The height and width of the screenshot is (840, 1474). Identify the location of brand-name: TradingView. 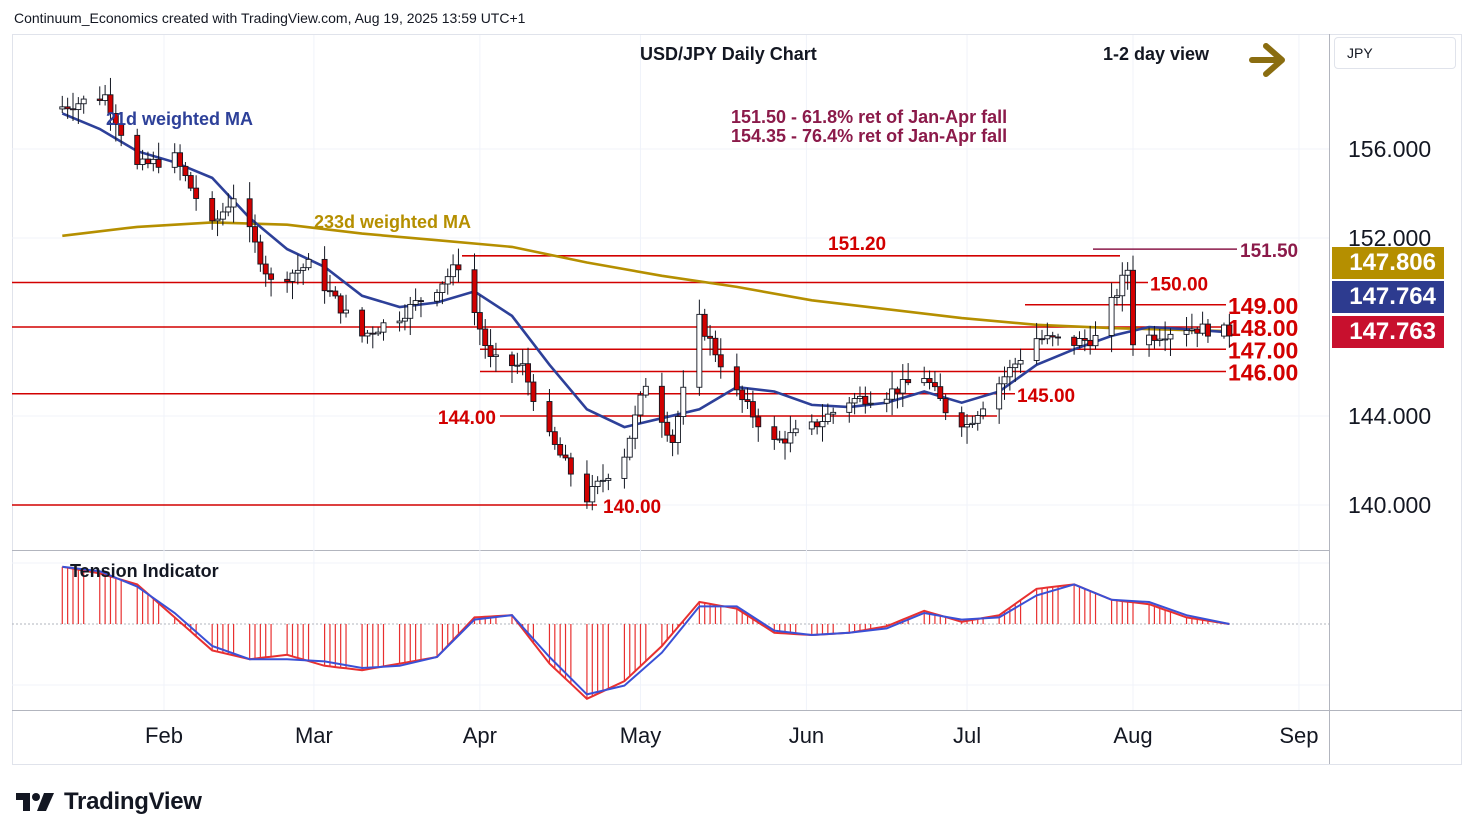
(133, 801).